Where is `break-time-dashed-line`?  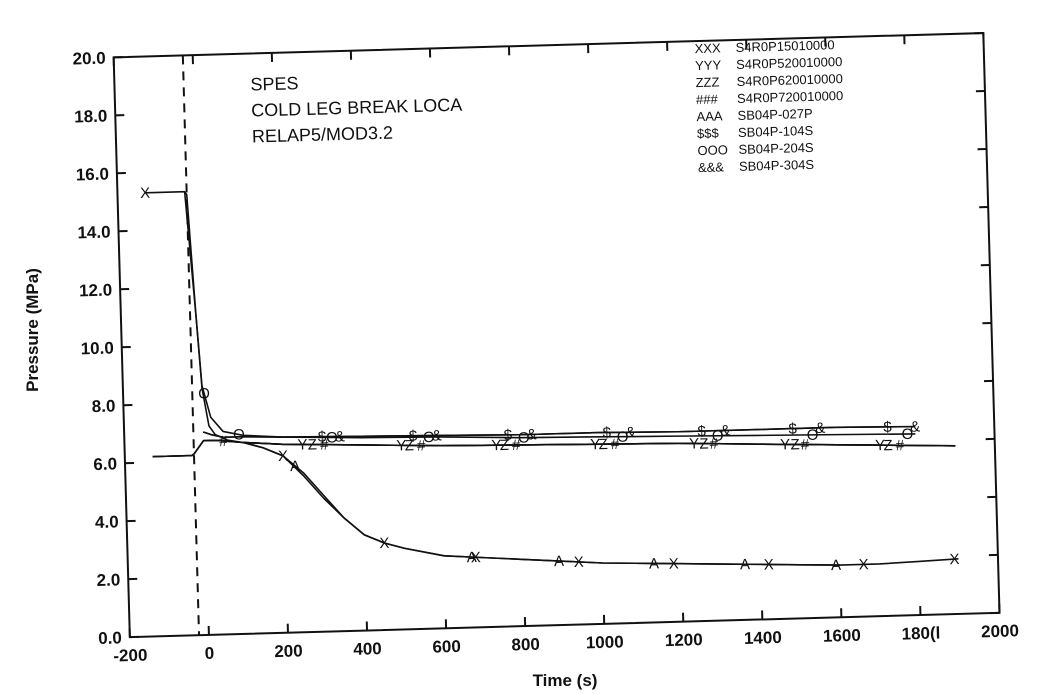 break-time-dashed-line is located at coordinates (191, 345).